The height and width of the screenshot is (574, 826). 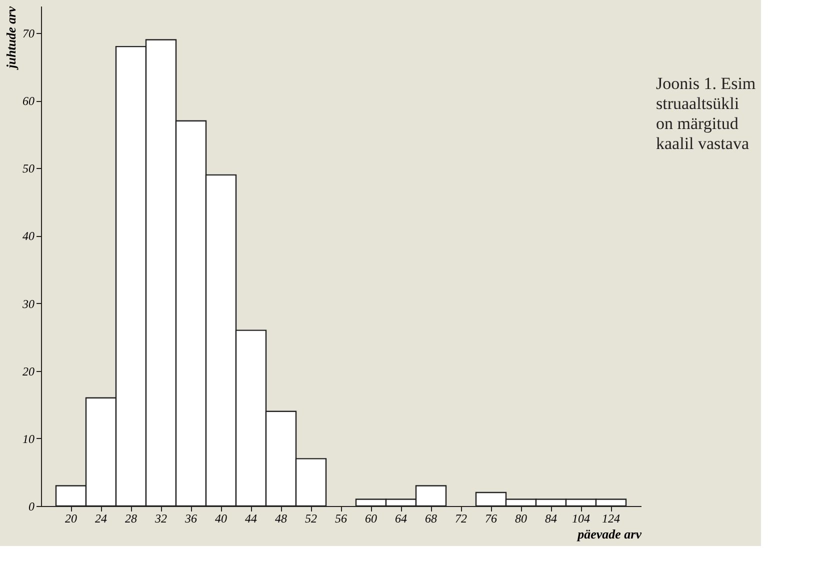 I want to click on y-tick-label: 30, so click(x=28, y=303).